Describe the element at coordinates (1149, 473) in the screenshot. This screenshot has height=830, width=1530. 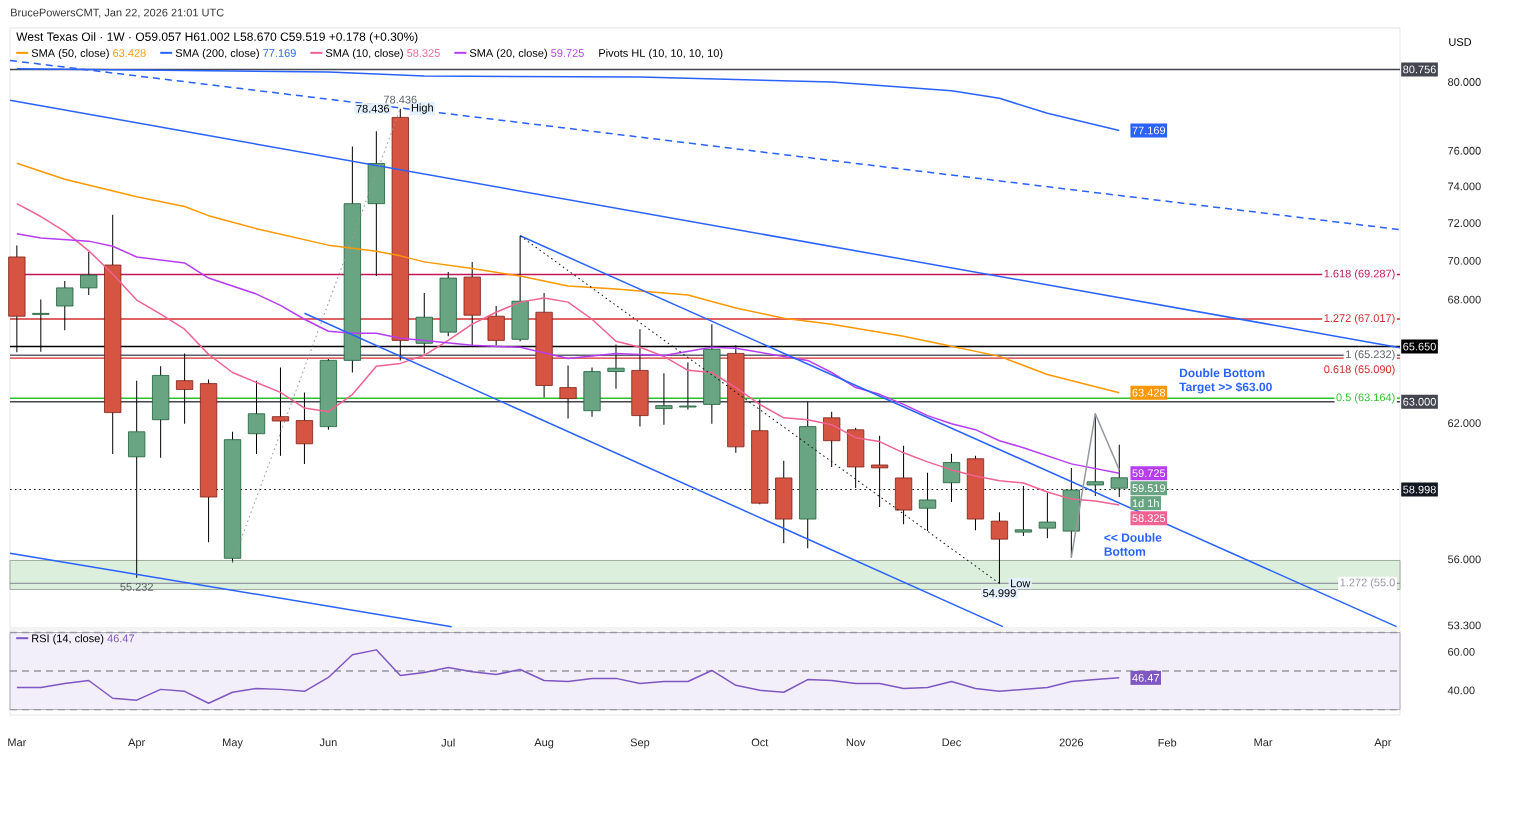
I see `data-label: 59.725` at that location.